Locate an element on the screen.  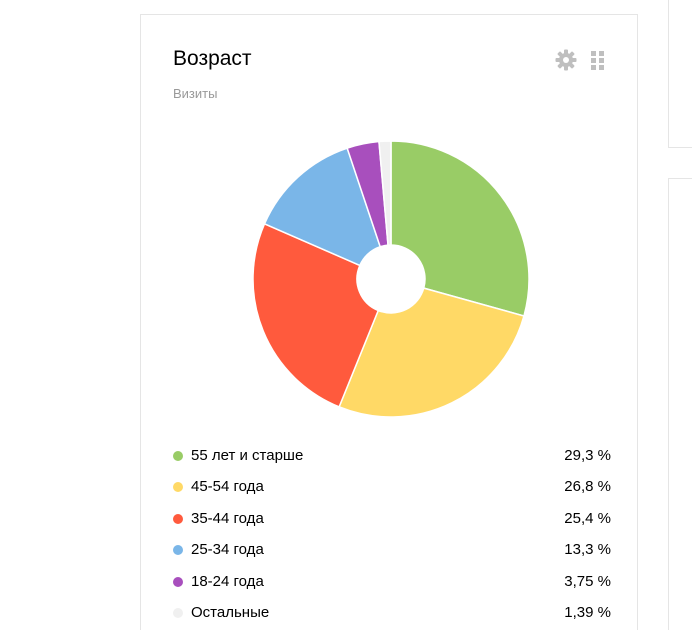
legend-label: 55 лет и старше is located at coordinates (247, 455).